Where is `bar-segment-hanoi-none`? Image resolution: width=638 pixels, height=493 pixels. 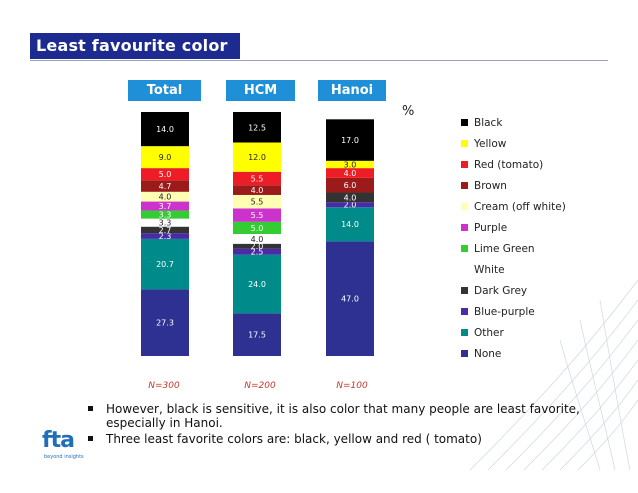 bar-segment-hanoi-none is located at coordinates (350, 298).